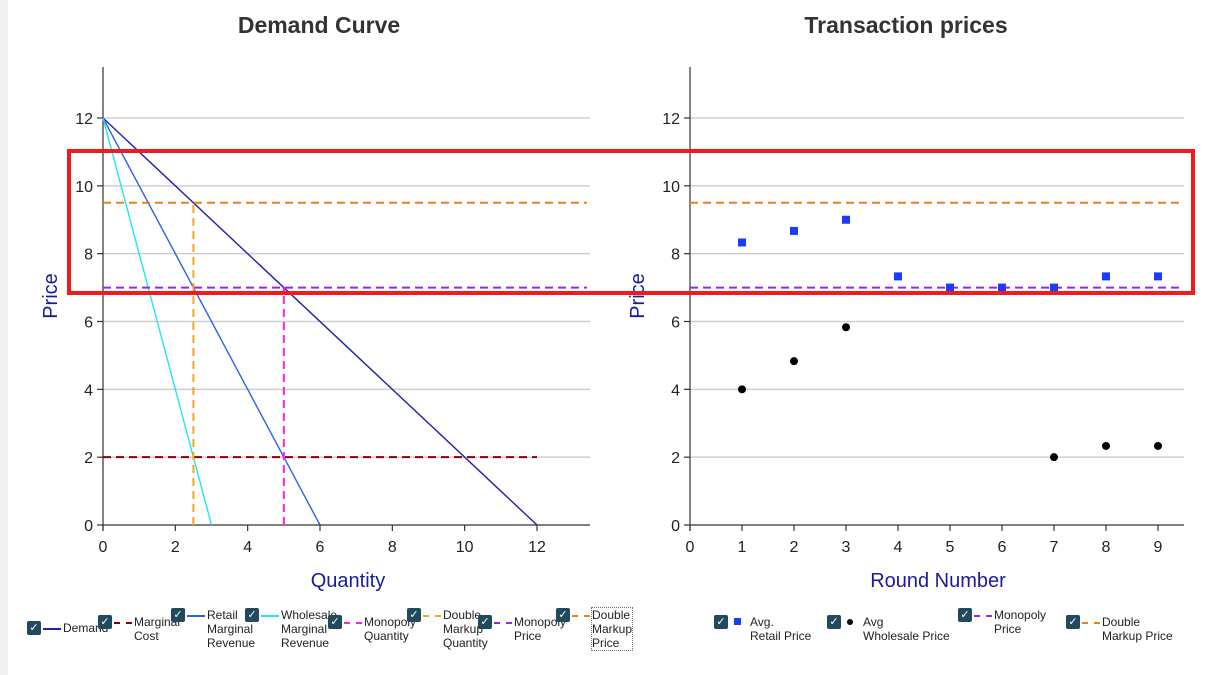 The width and height of the screenshot is (1218, 675). I want to click on transaction-y-tick-label: 12, so click(671, 119).